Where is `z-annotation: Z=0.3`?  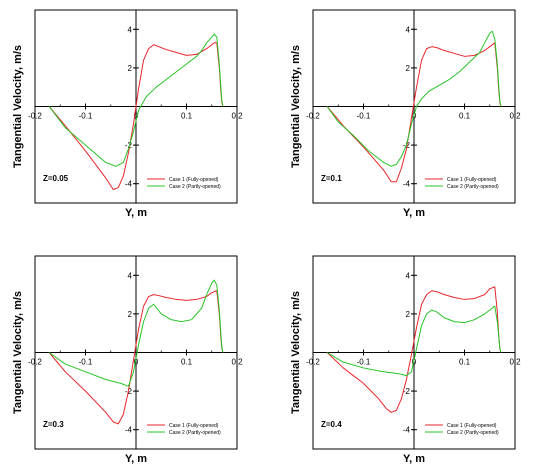 z-annotation: Z=0.3 is located at coordinates (53, 424).